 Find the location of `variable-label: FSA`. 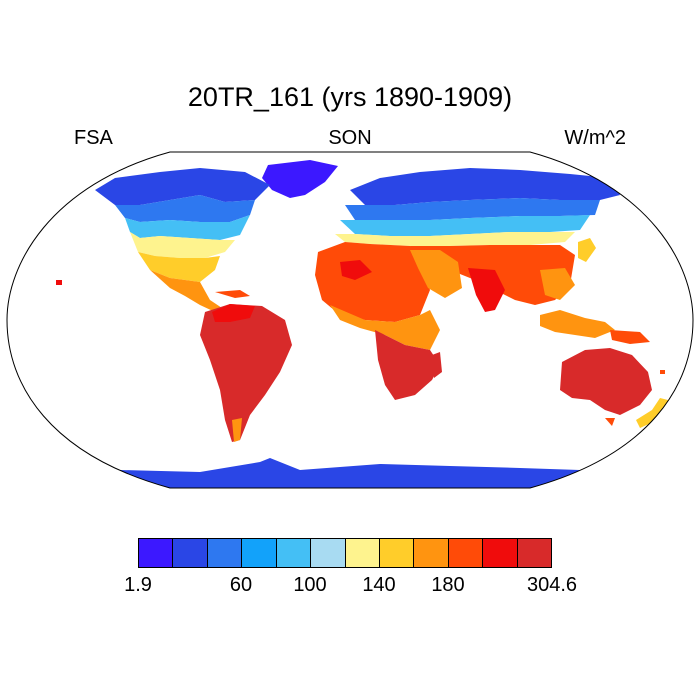

variable-label: FSA is located at coordinates (93, 138).